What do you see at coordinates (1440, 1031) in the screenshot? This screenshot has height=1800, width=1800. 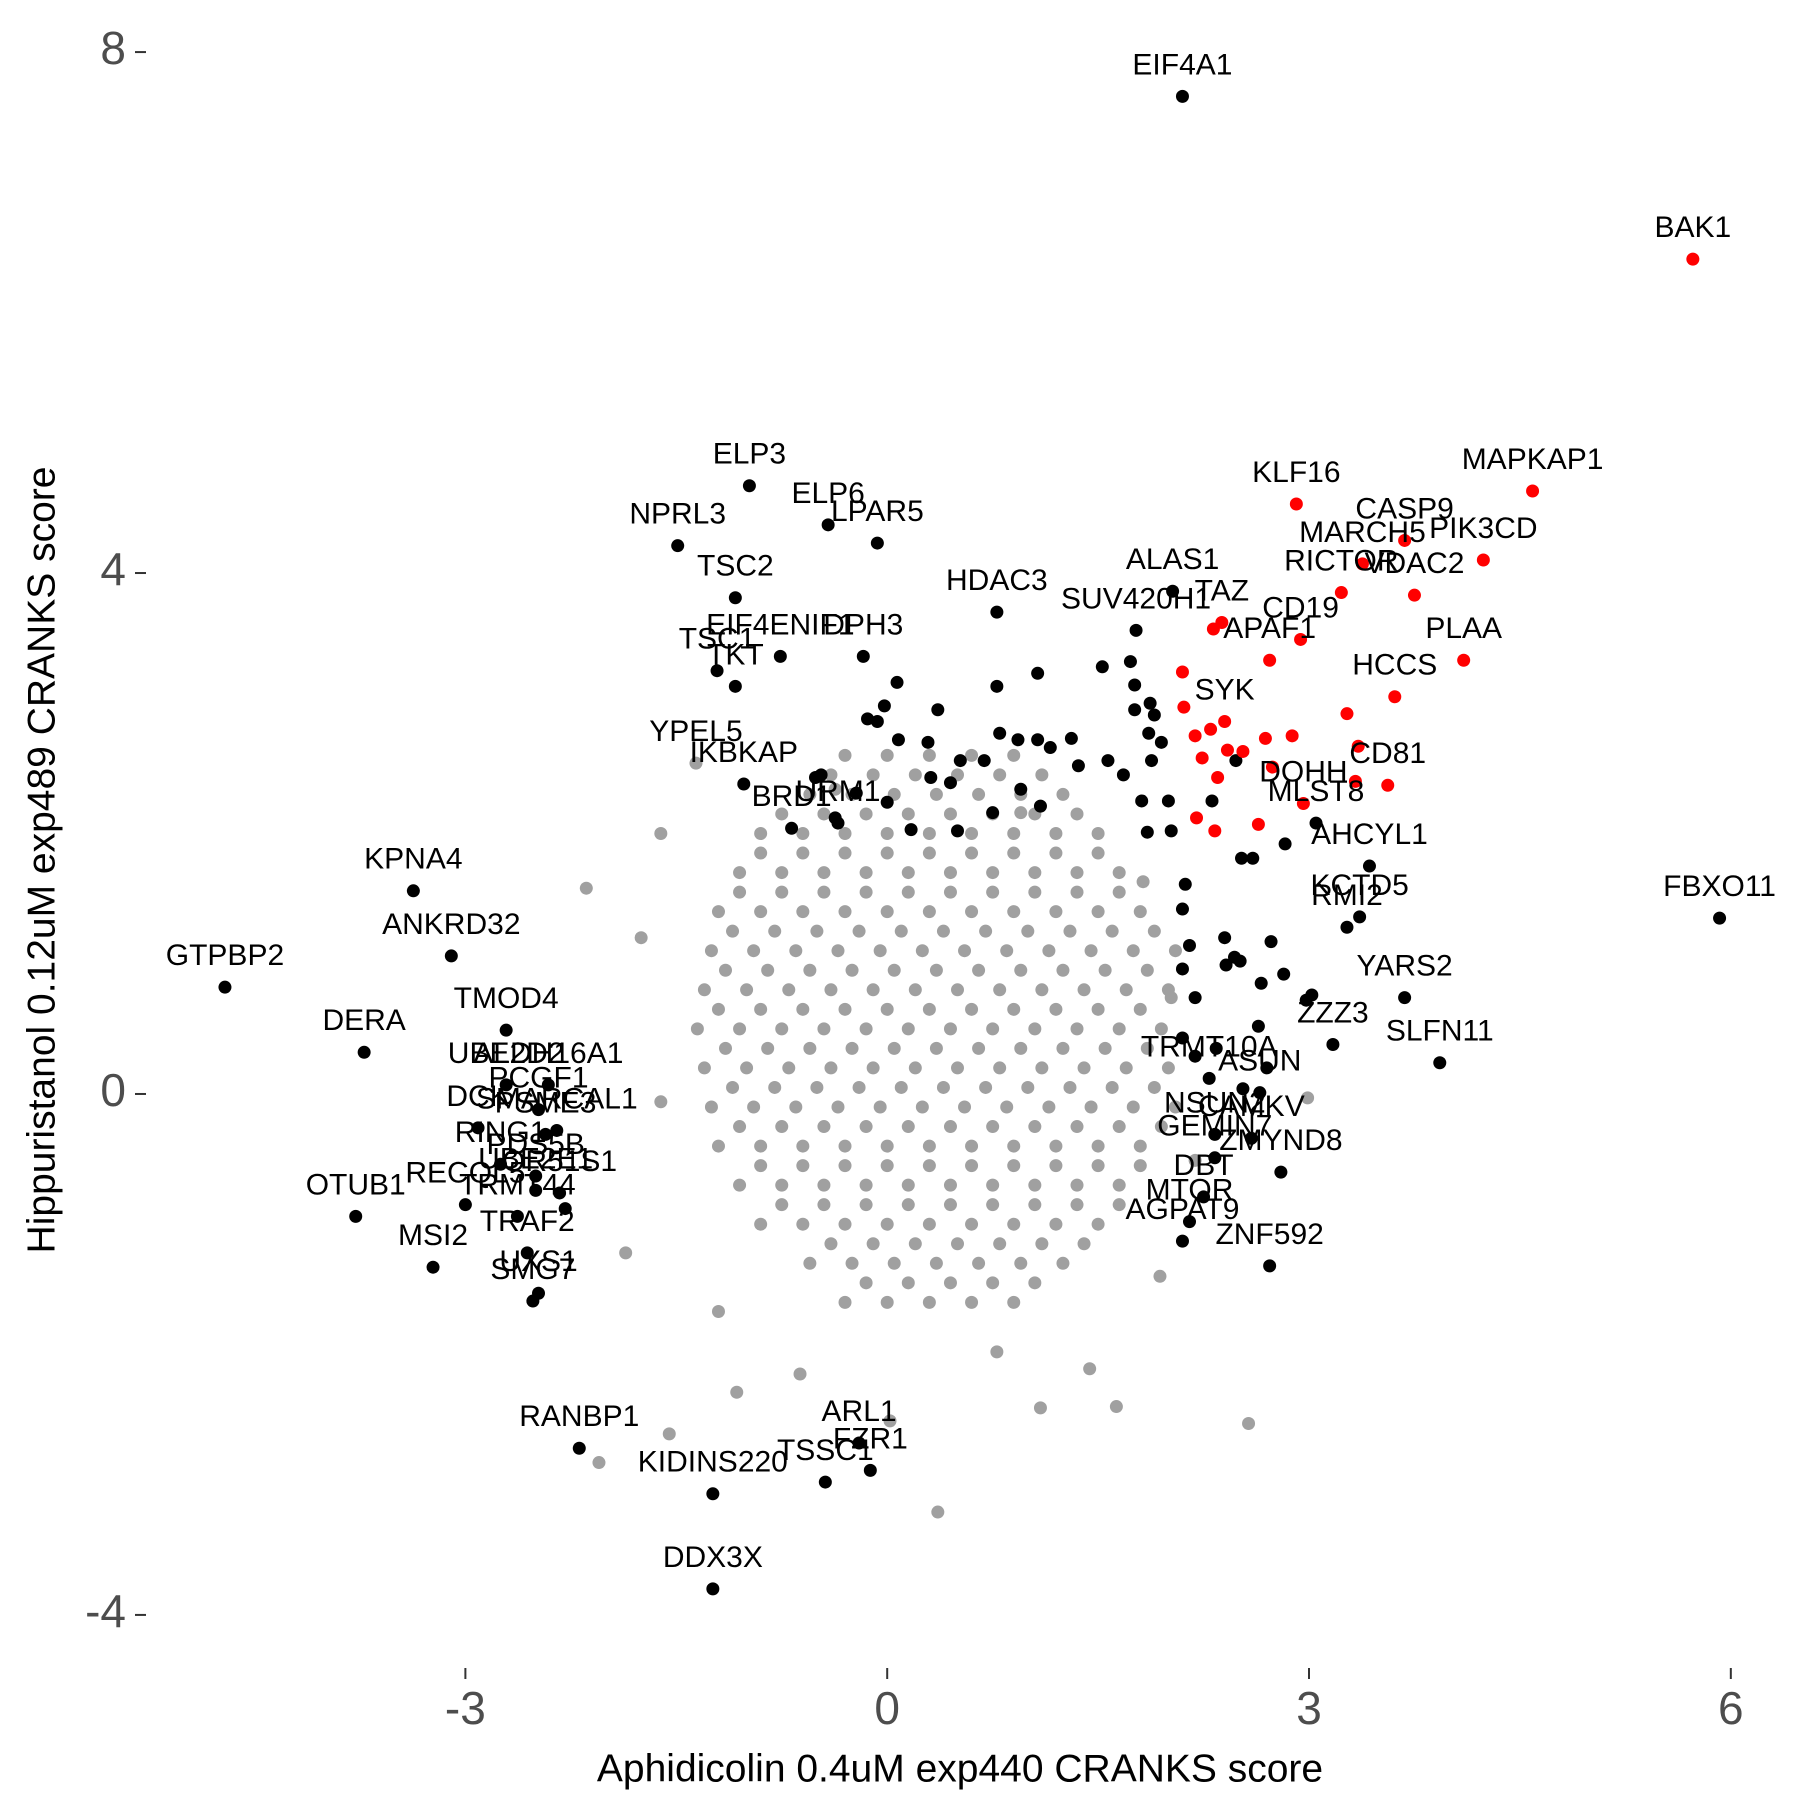 I see `point-label: SLFN11` at bounding box center [1440, 1031].